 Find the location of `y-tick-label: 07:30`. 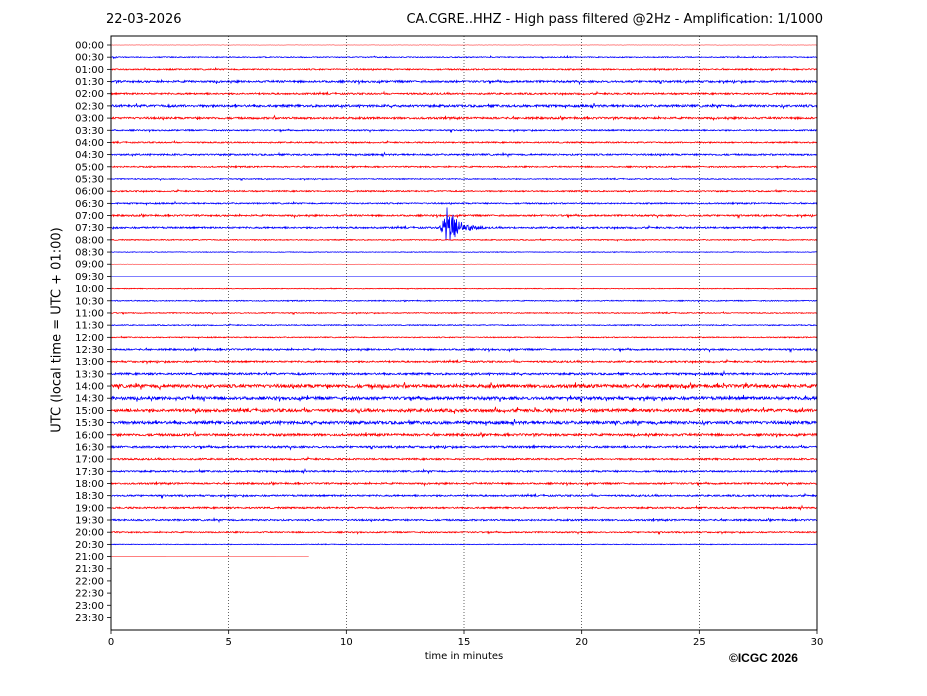

y-tick-label: 07:30 is located at coordinates (89, 228).